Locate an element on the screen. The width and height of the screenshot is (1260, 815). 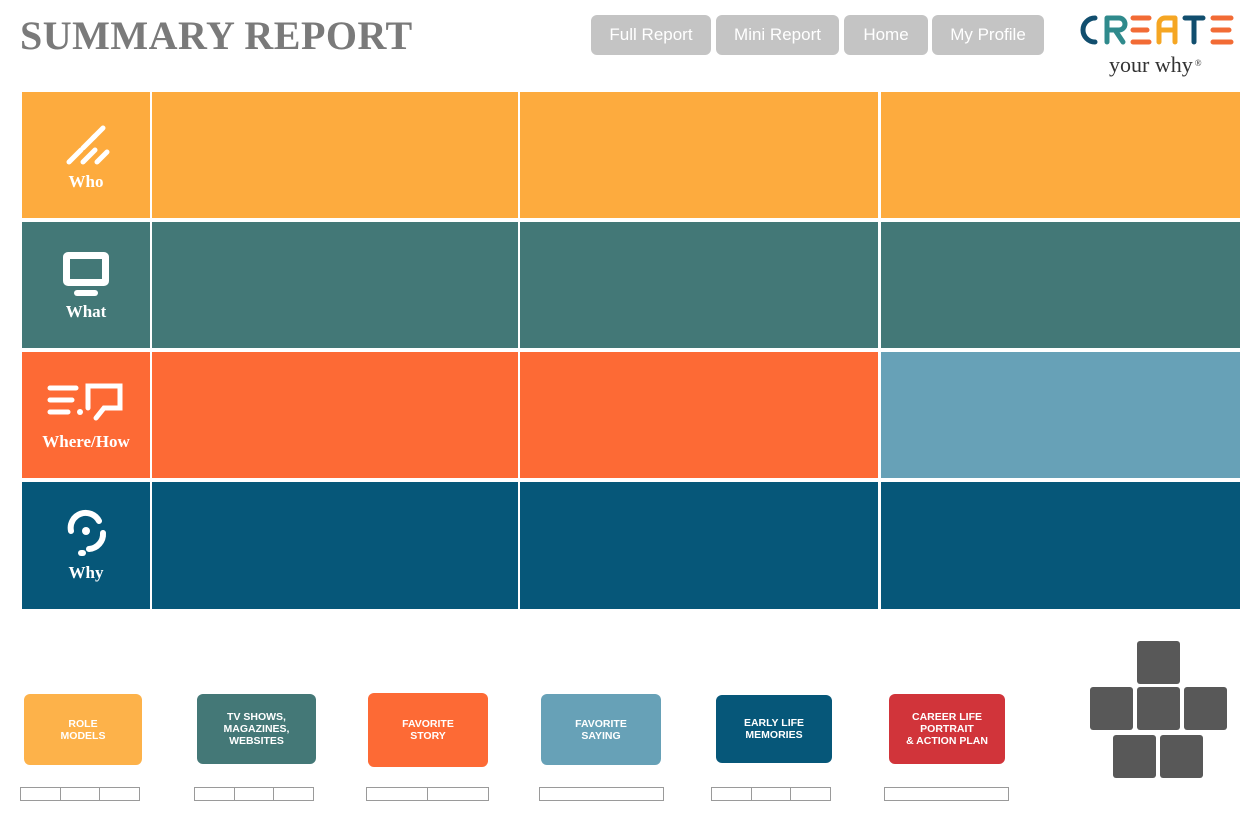
row-label-where-how: Where/How is located at coordinates (86, 441).